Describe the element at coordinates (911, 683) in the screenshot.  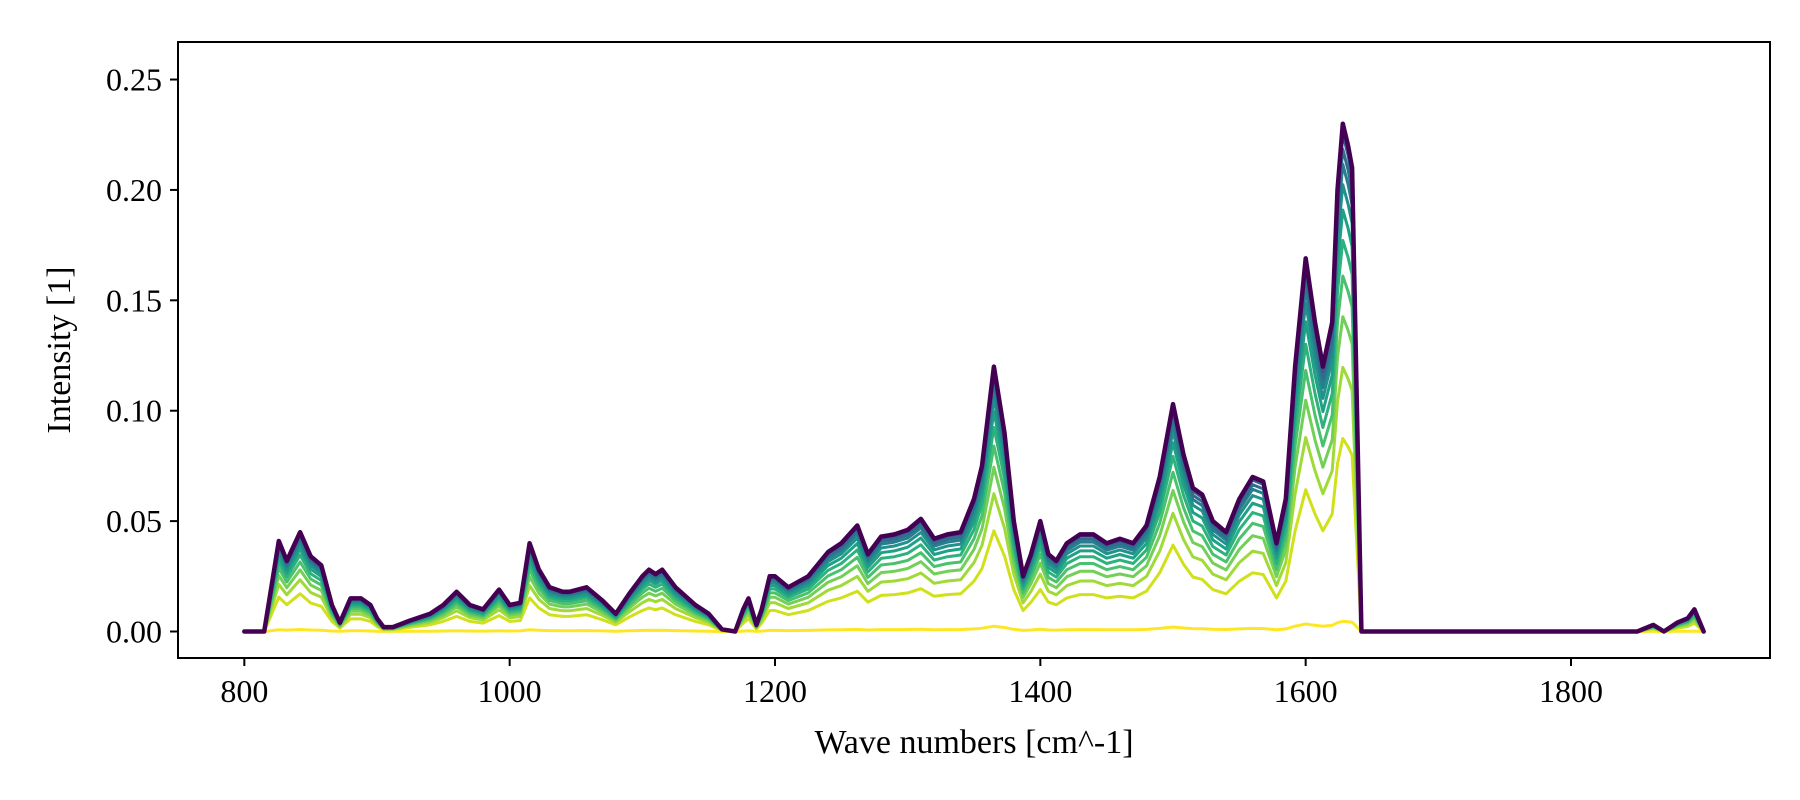
I see `x-axis: 800 1000 1200 1400 1600 1800` at that location.